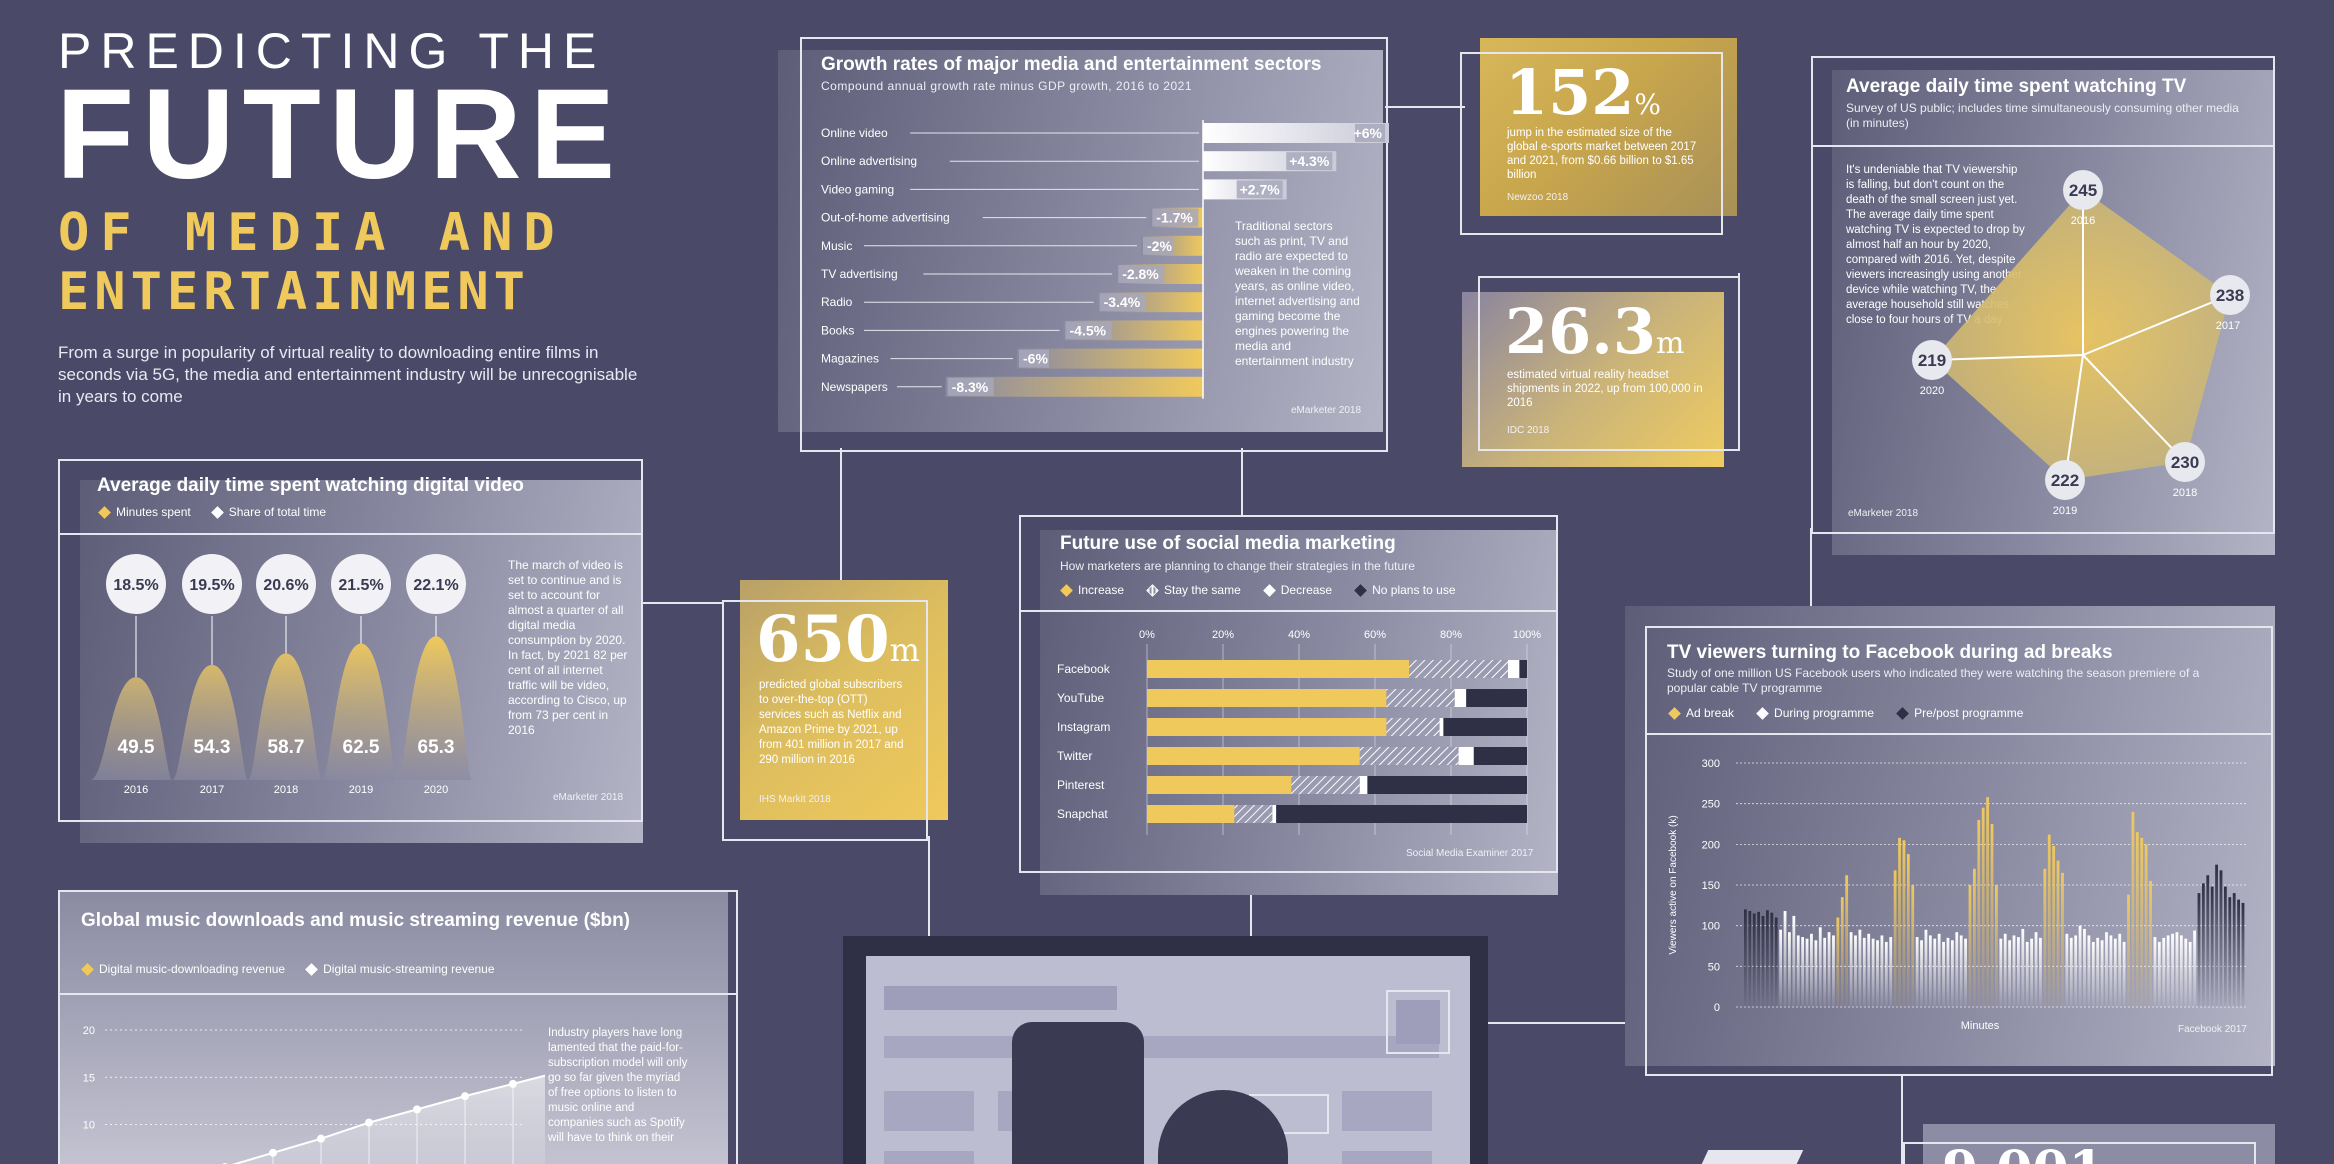 Image resolution: width=2334 pixels, height=1164 pixels. Describe the element at coordinates (1094, 244) in the screenshot. I see `growth-frame` at that location.